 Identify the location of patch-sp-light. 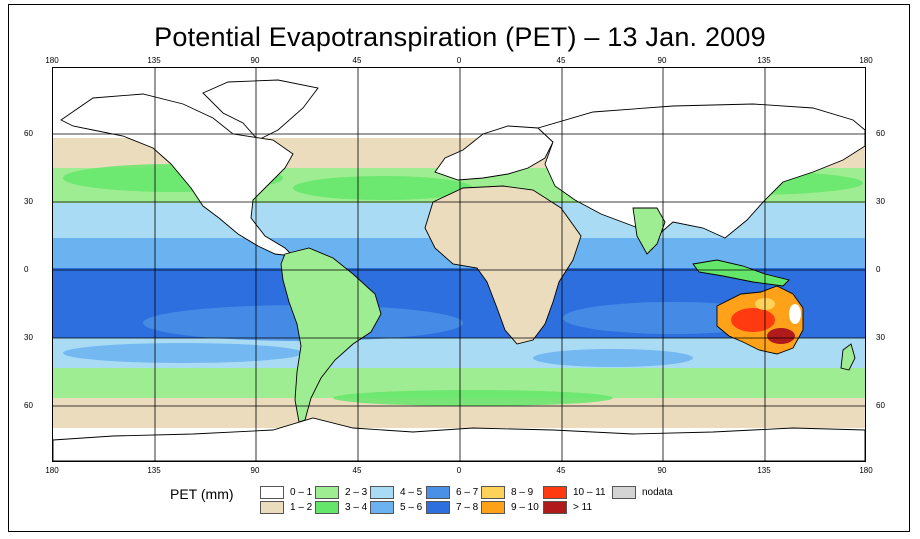
(183, 353).